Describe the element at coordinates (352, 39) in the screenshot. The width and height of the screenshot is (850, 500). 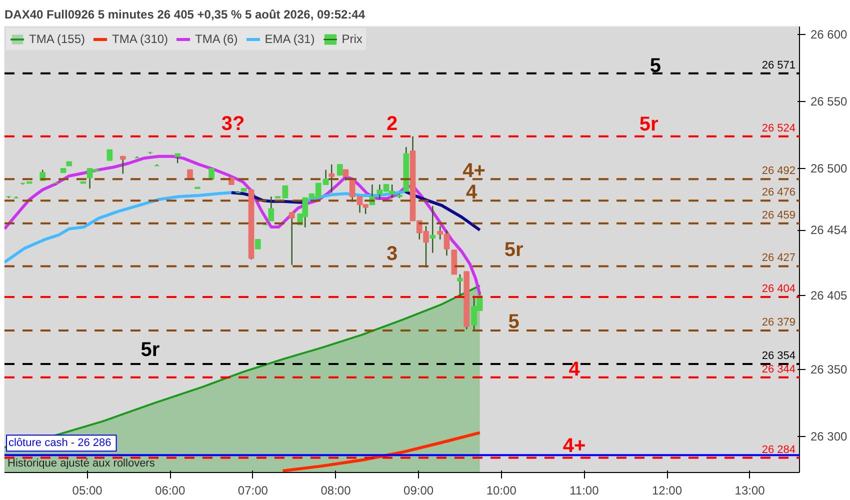
I see `legend-label: Prix` at that location.